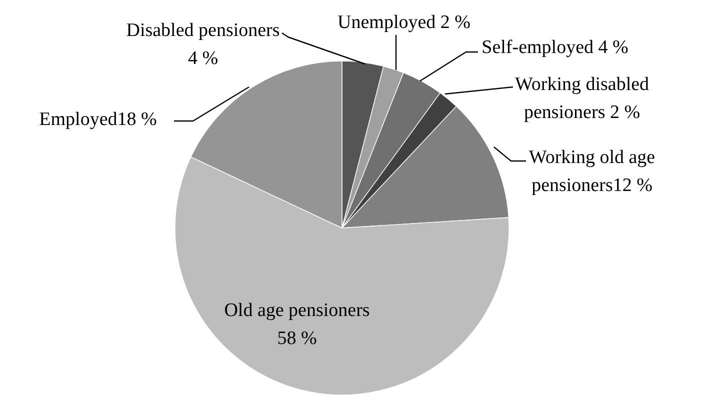 This screenshot has height=406, width=708. Describe the element at coordinates (592, 171) in the screenshot. I see `slice-label: Working old age pensioners12 %` at that location.